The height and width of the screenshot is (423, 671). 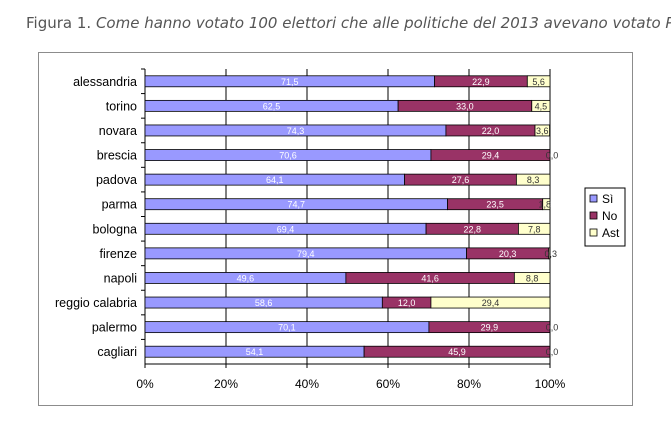 I want to click on data-label: 64,1, so click(x=275, y=180).